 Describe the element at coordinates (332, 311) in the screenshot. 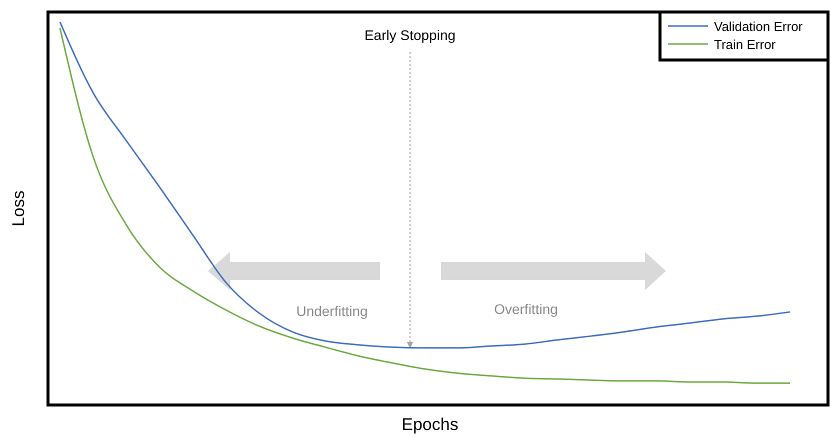

I see `annotation: Underfitting` at that location.